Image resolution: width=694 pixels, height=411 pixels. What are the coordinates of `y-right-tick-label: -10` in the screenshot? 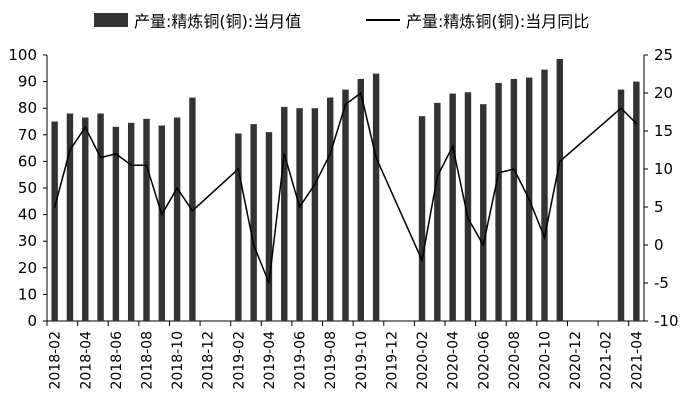 It's located at (666, 321).